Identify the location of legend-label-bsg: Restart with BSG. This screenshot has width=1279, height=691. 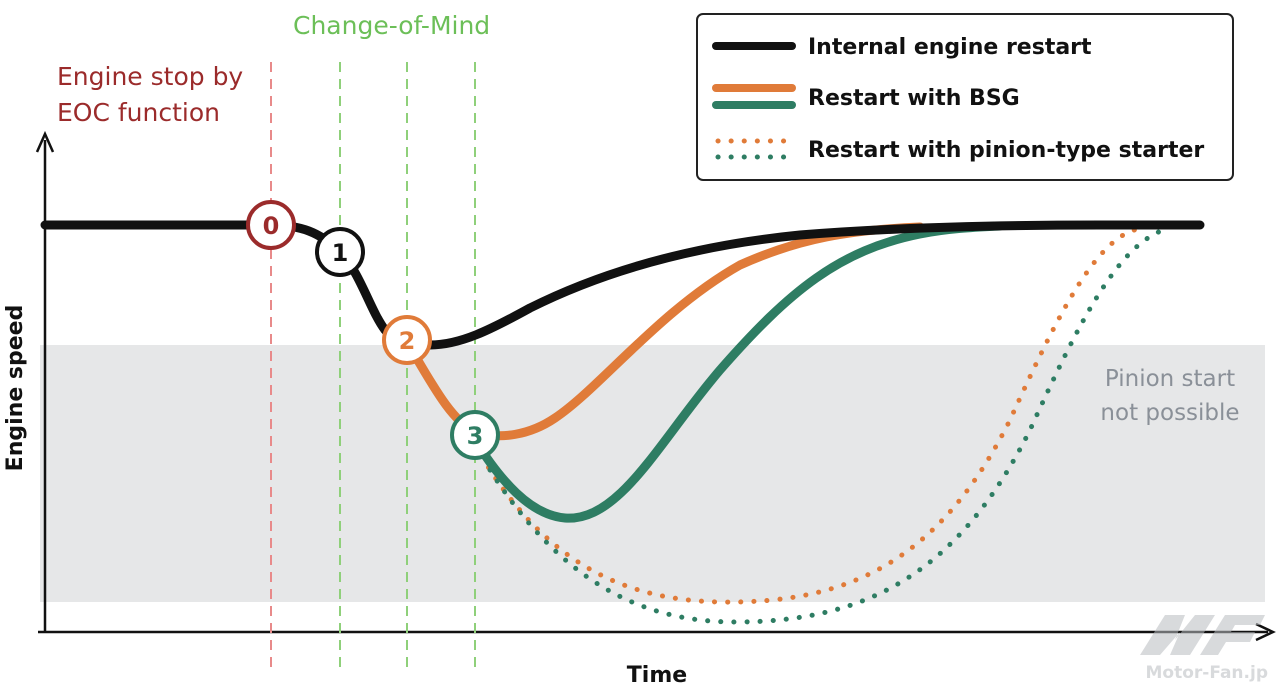
(914, 98).